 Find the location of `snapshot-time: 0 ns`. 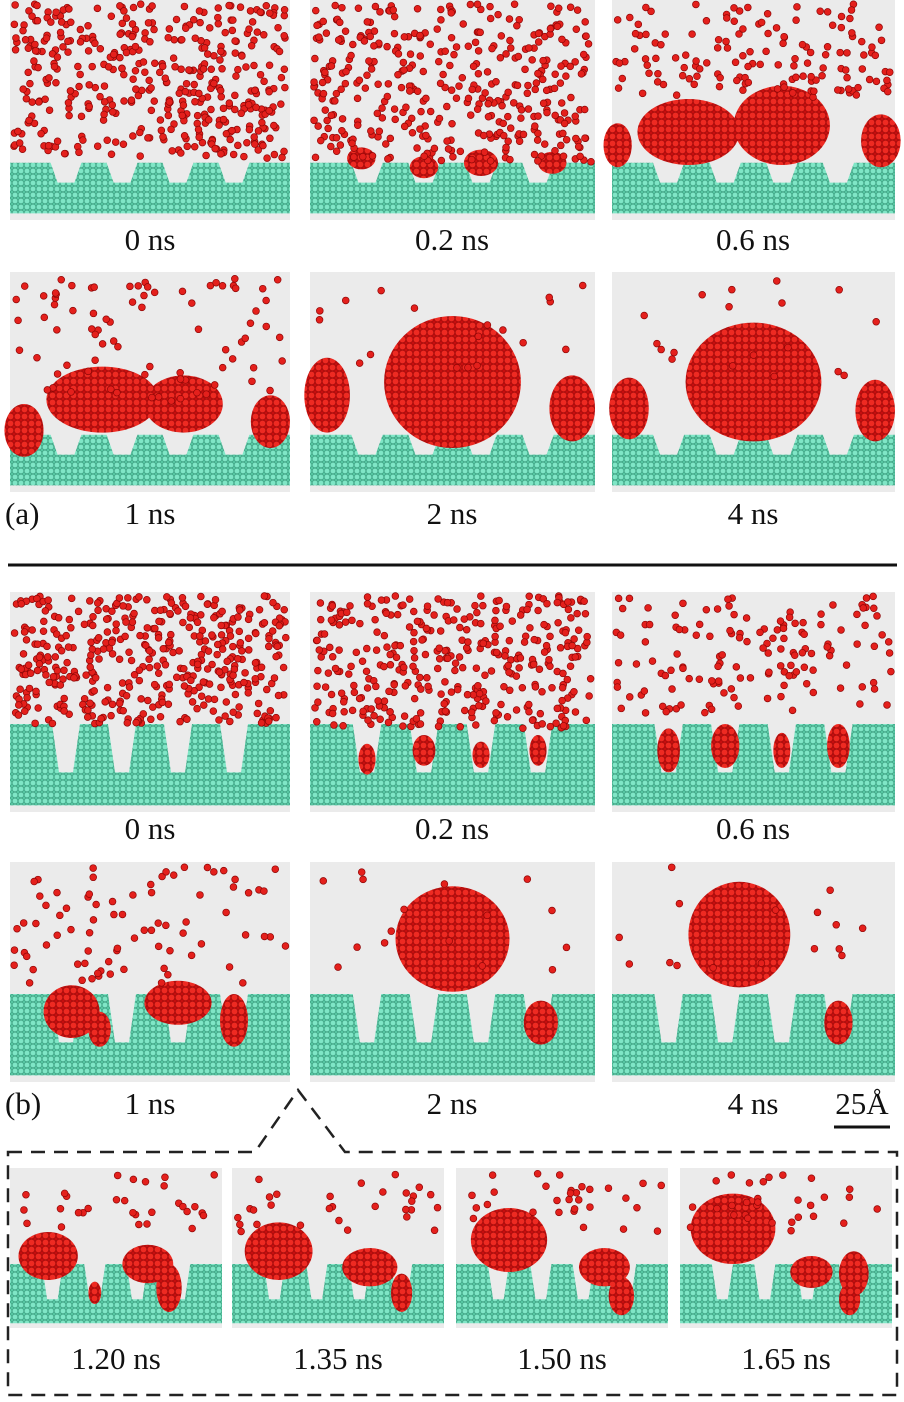

snapshot-time: 0 ns is located at coordinates (150, 828).